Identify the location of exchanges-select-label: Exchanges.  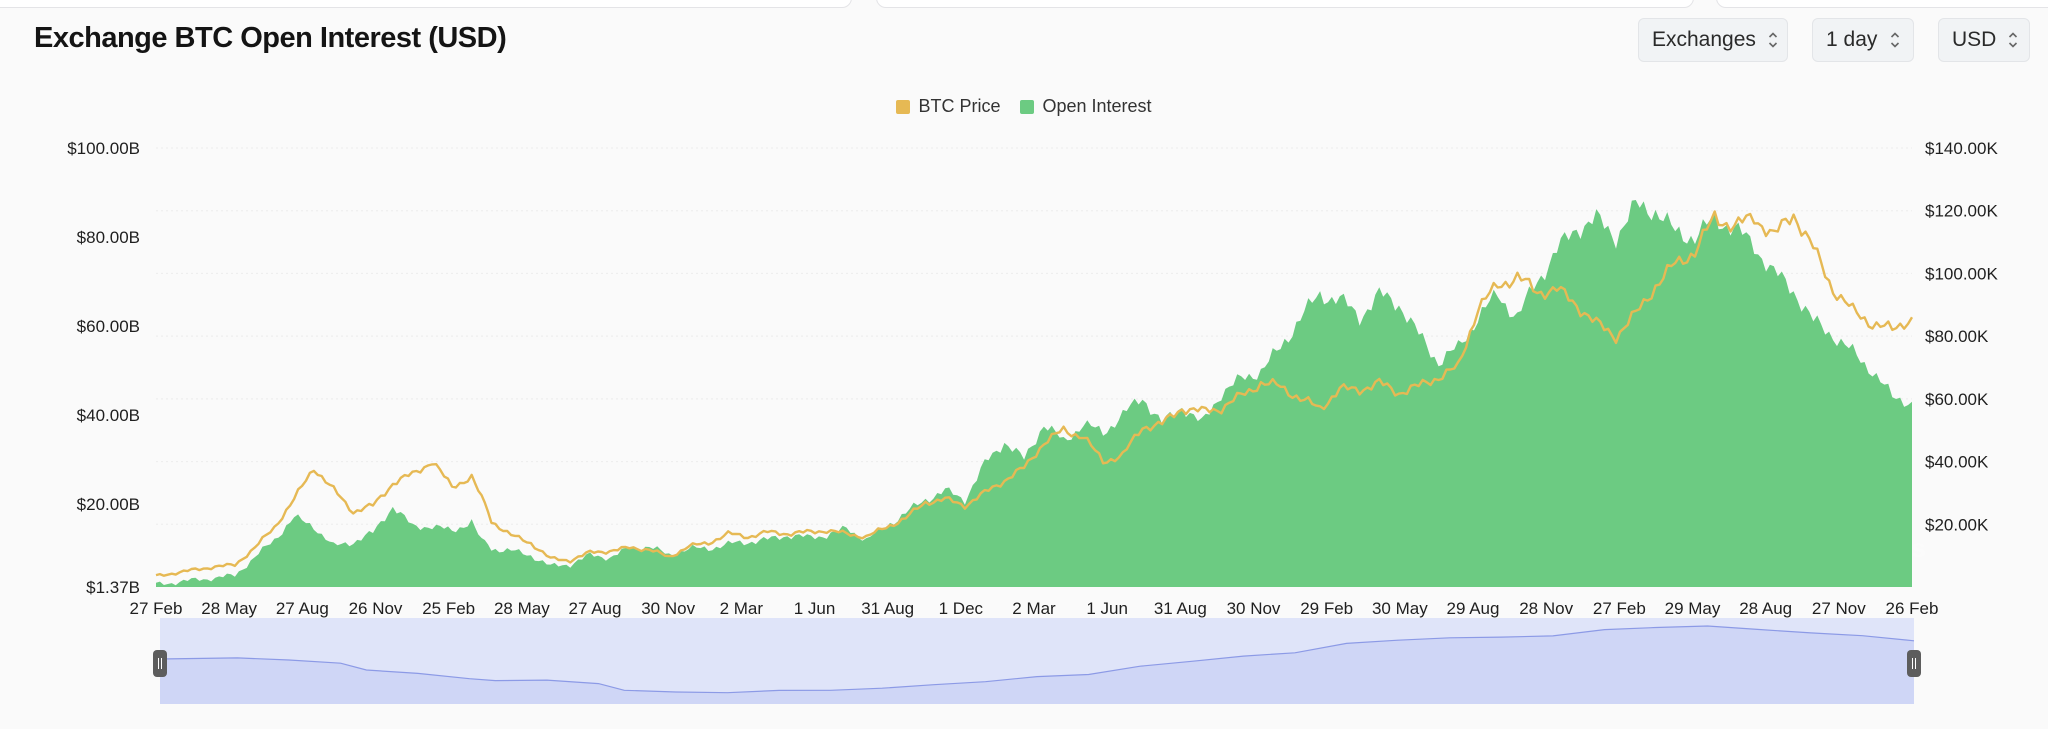
(1704, 39).